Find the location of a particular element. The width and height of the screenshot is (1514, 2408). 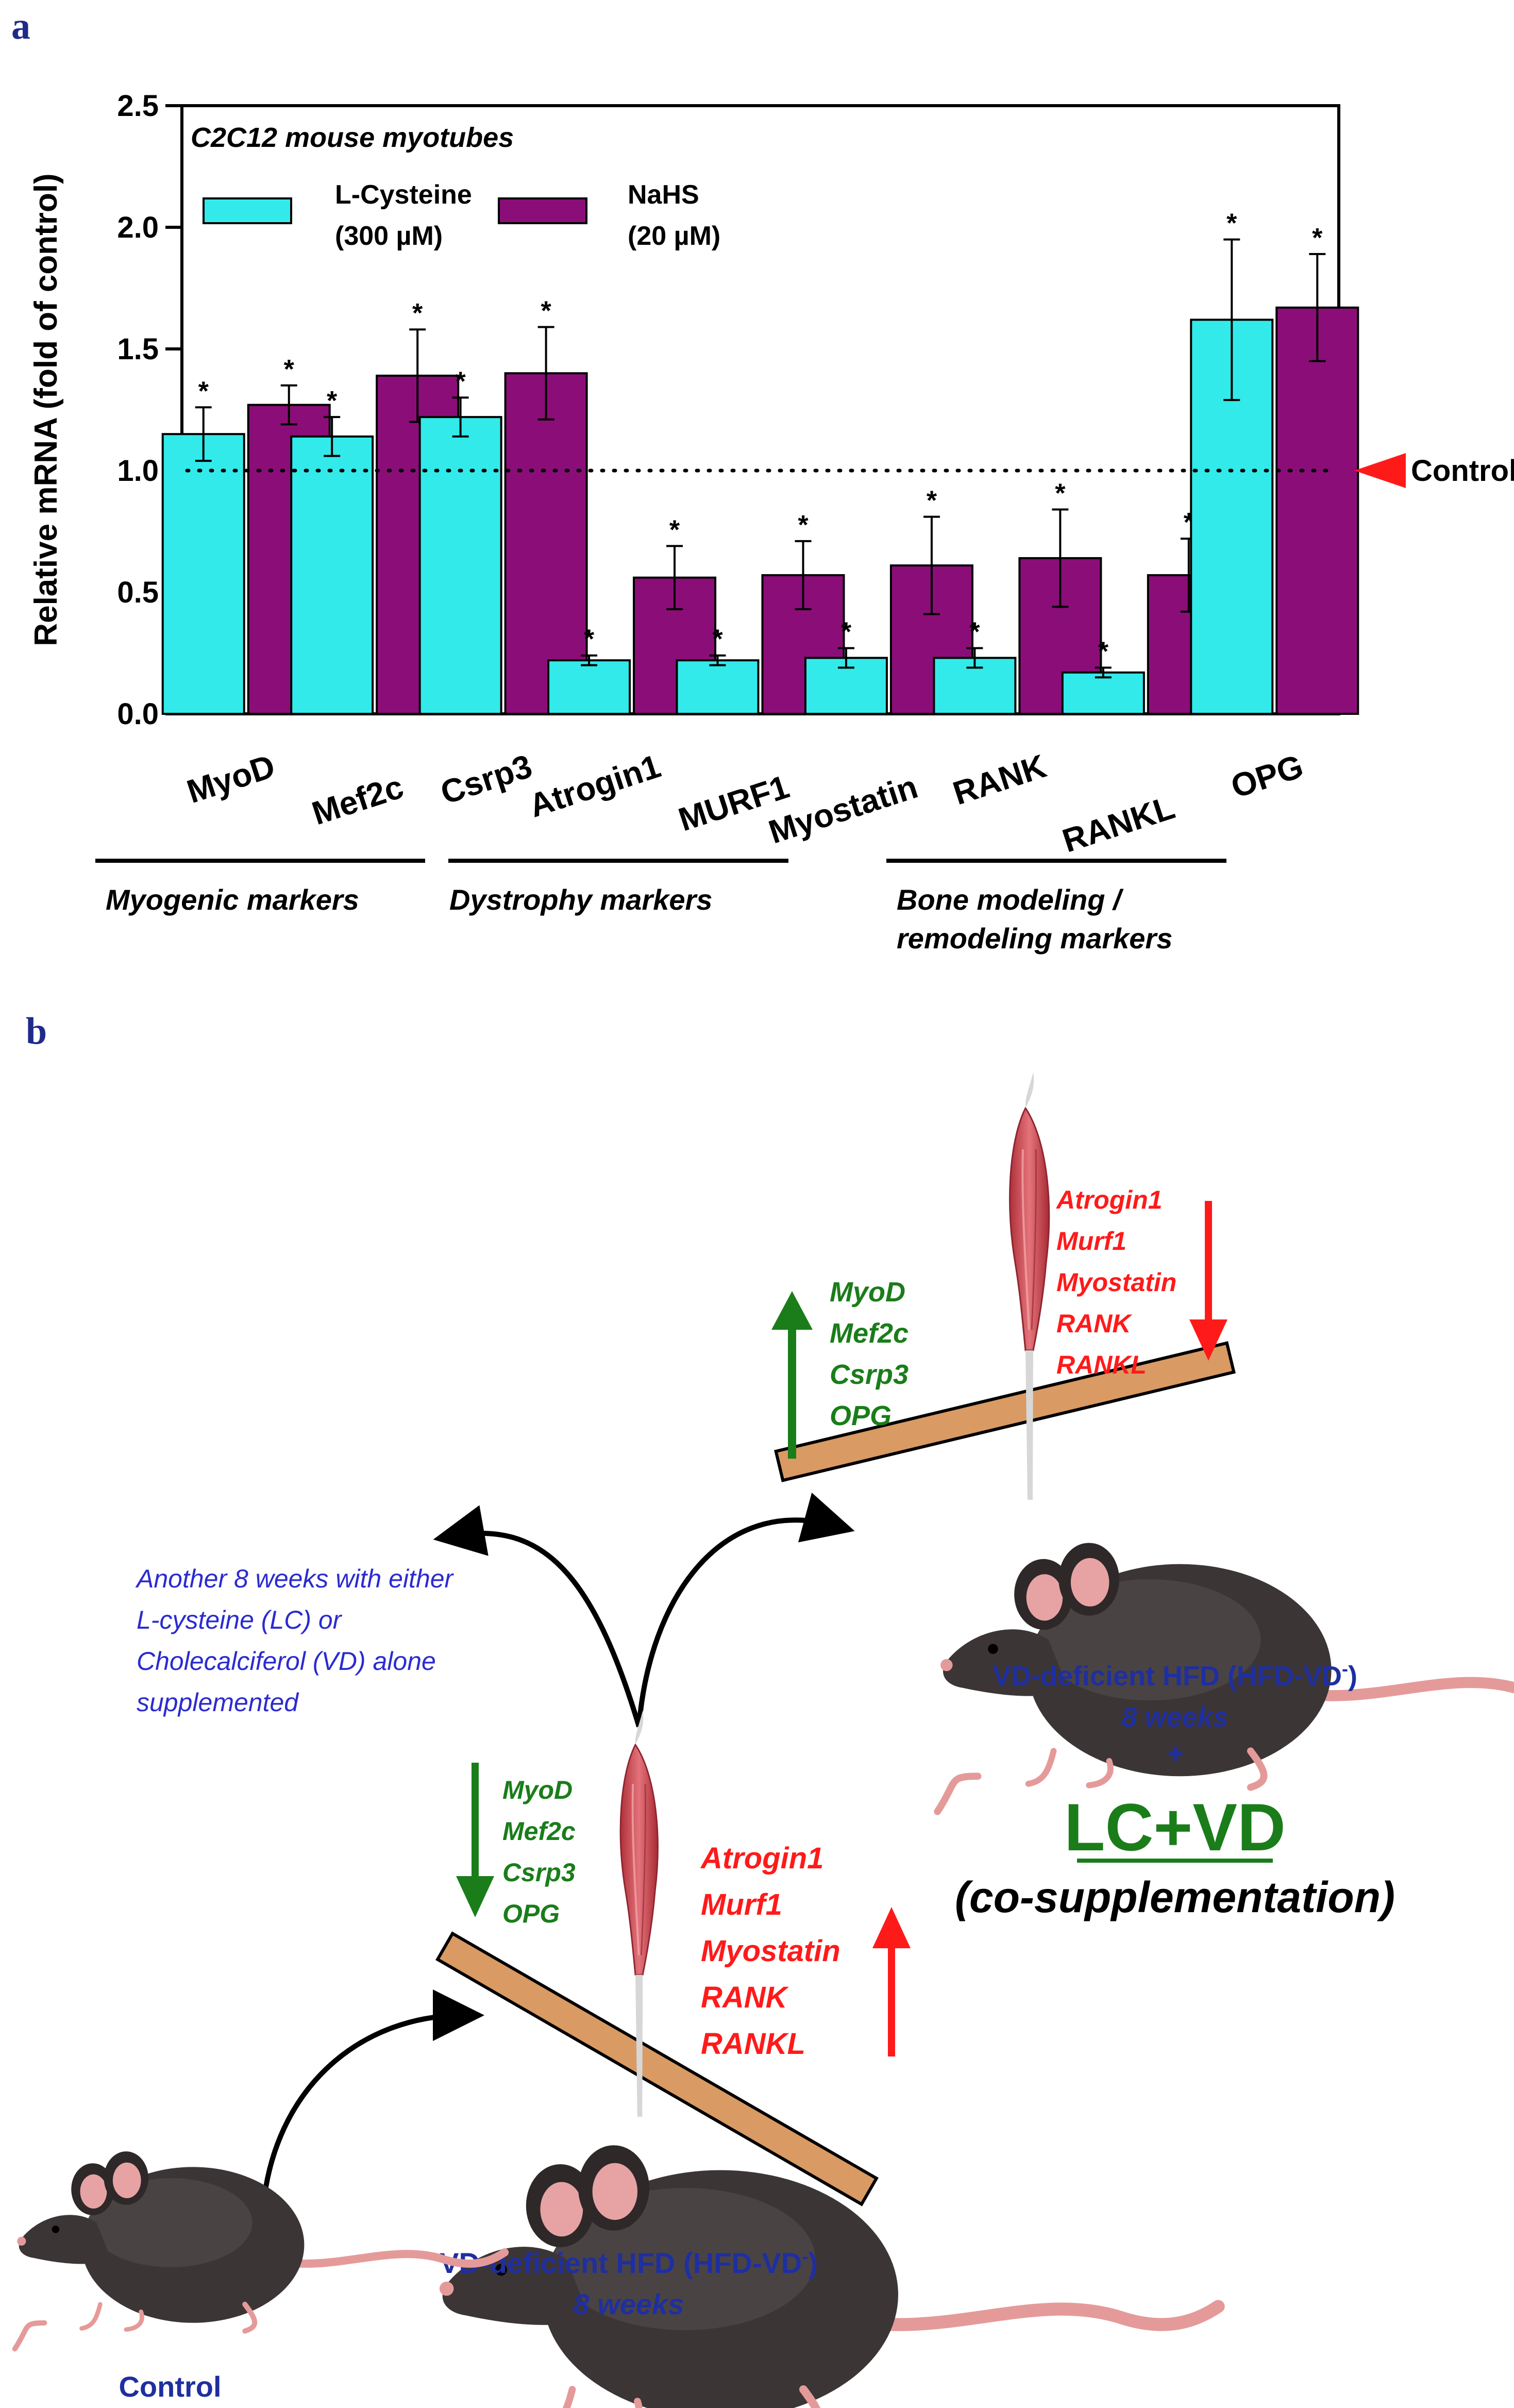

category-label: OPG is located at coordinates (1267, 776).